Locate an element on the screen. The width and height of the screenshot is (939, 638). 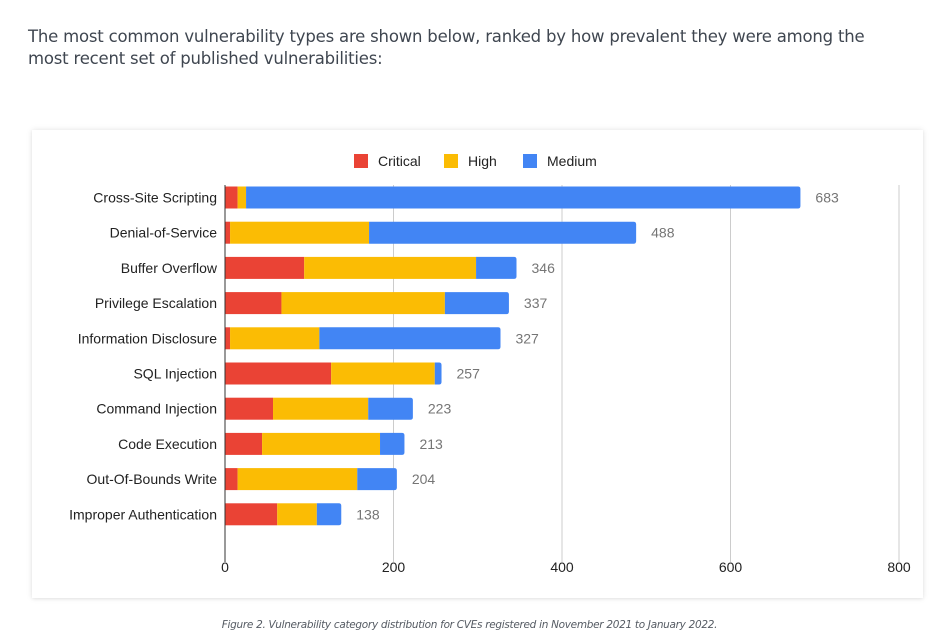
bar-row-cross-site-scripting is located at coordinates (513, 197).